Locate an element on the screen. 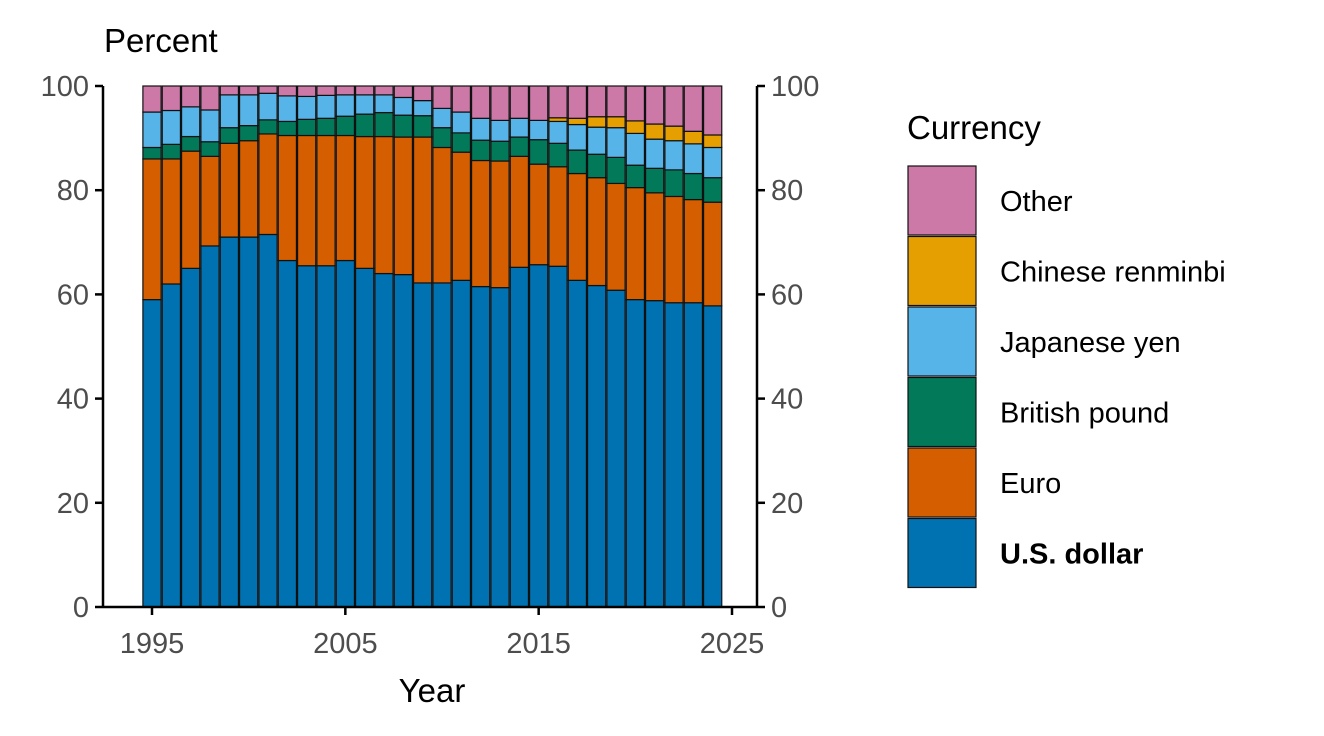 This screenshot has width=1324, height=736. bar-japanese-yen-2024 is located at coordinates (712, 162).